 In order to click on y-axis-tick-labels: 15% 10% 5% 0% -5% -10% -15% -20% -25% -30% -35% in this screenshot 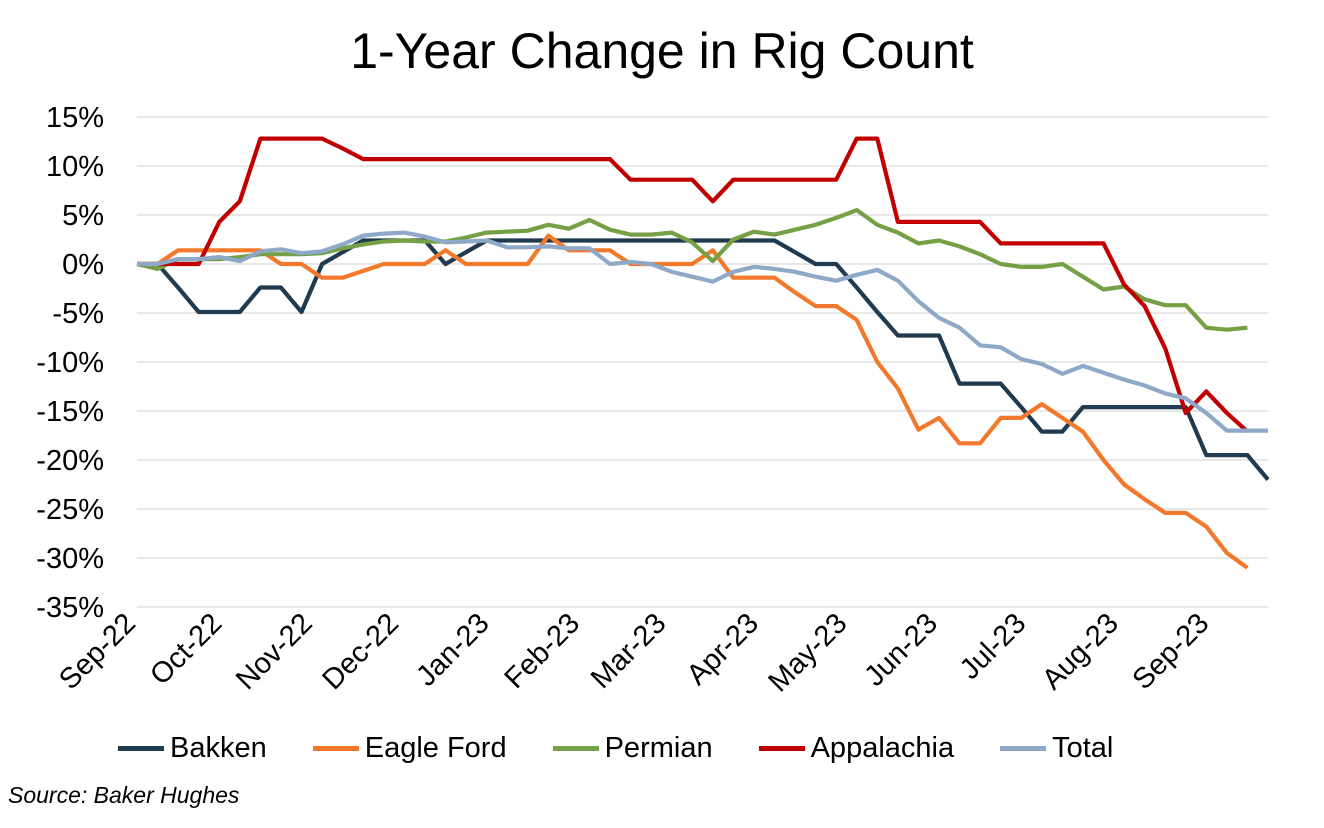, I will do `click(70, 363)`.